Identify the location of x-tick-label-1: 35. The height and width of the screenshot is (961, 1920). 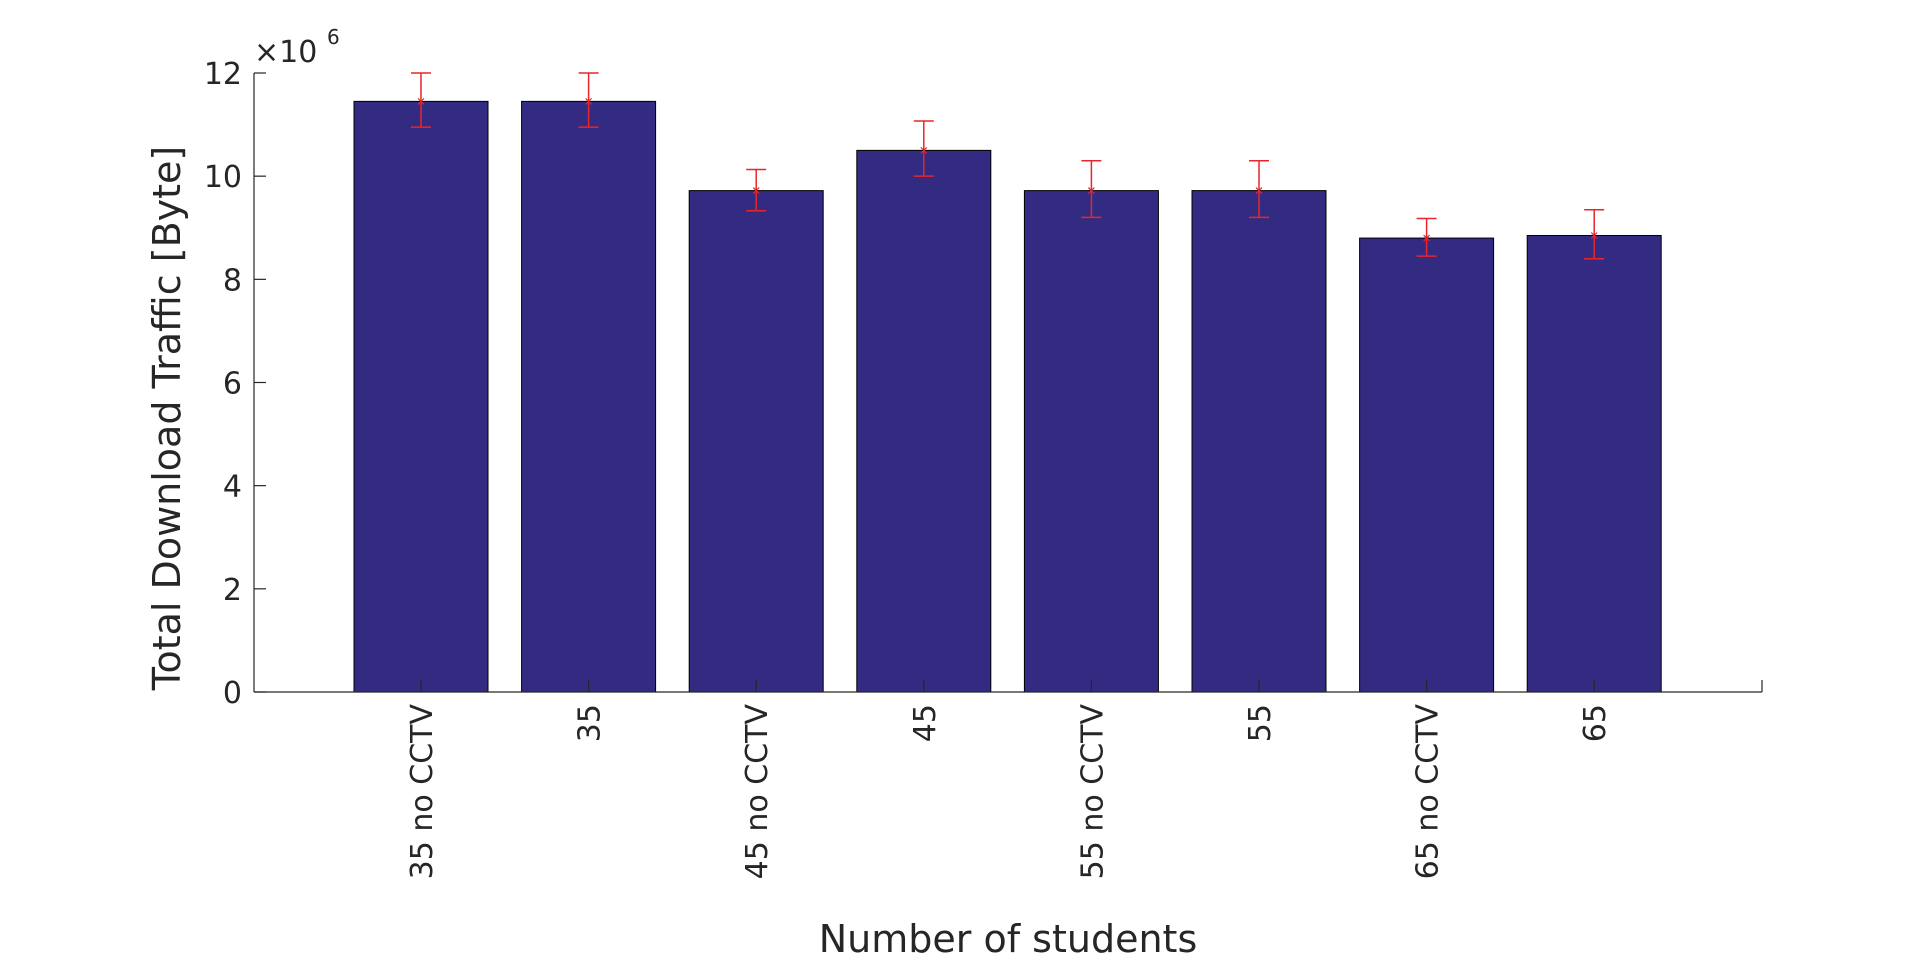
(590, 723).